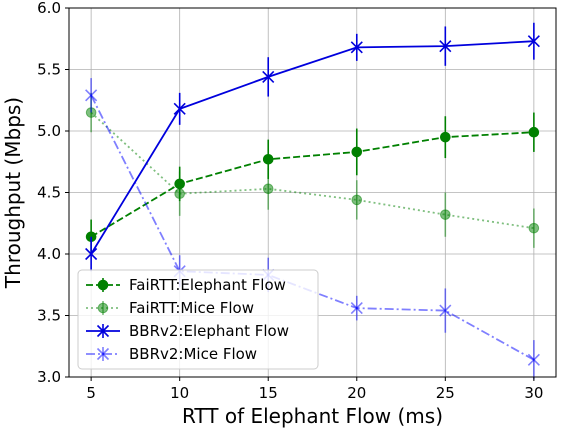  What do you see at coordinates (49, 131) in the screenshot?
I see `y-tick-label: 5.0` at bounding box center [49, 131].